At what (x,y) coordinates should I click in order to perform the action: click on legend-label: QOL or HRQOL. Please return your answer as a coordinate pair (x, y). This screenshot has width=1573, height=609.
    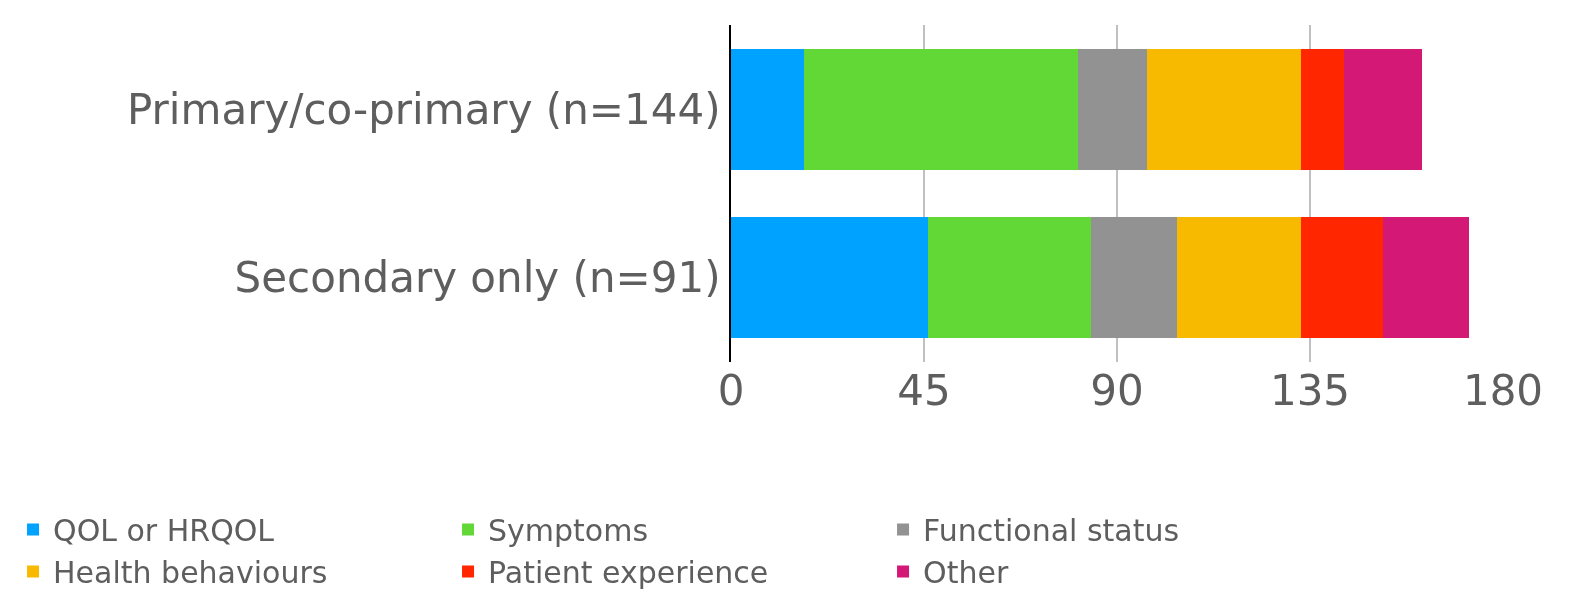
    Looking at the image, I should click on (164, 531).